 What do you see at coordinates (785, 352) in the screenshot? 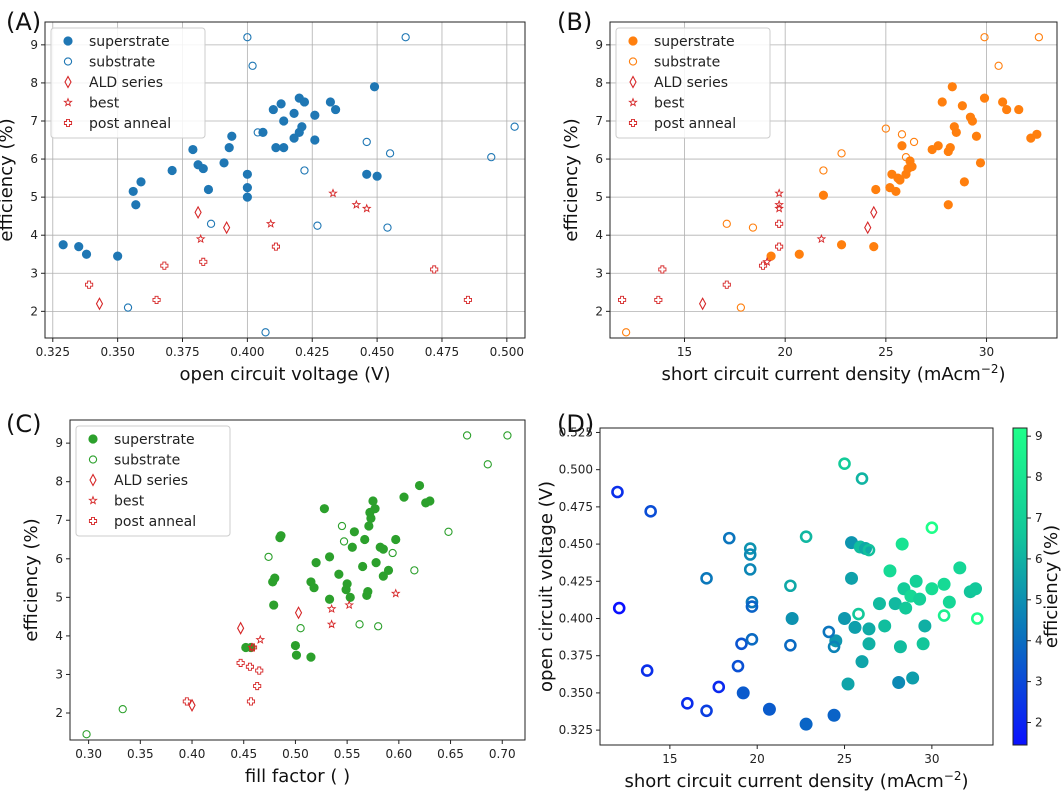
I see `x-tick-label: 20` at bounding box center [785, 352].